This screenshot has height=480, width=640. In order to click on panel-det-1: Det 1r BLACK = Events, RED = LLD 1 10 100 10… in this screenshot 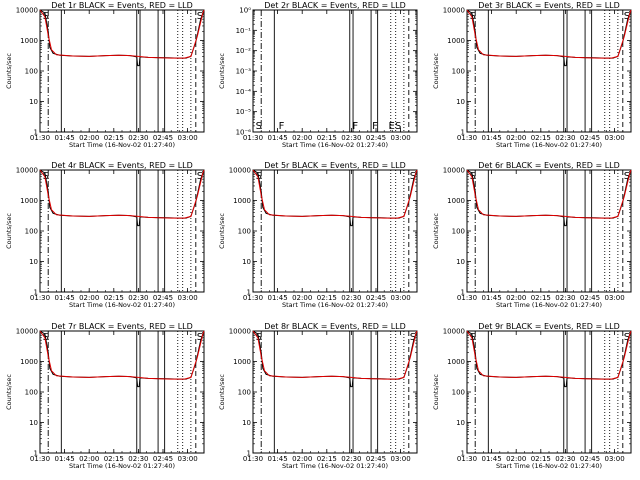, I will do `click(105, 75)`.